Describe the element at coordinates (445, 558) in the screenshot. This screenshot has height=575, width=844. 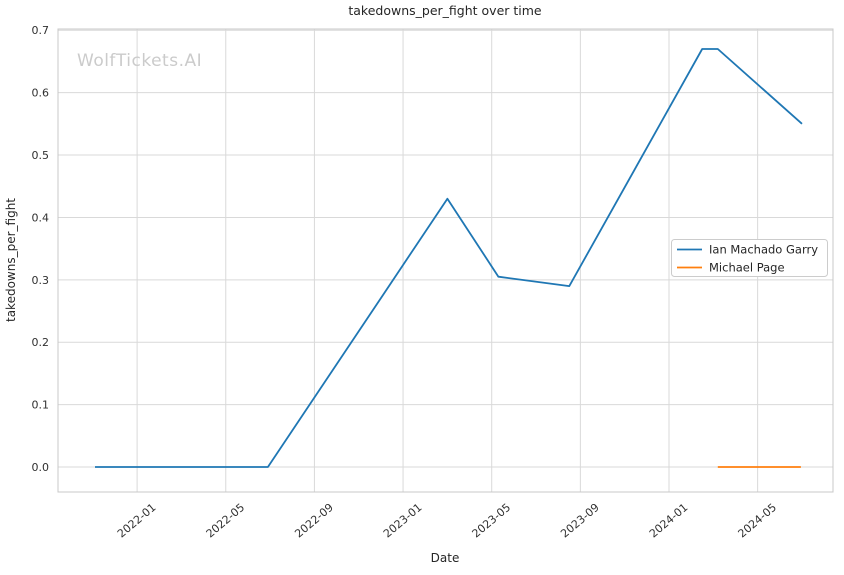
I see `x-axis-label: Date` at that location.